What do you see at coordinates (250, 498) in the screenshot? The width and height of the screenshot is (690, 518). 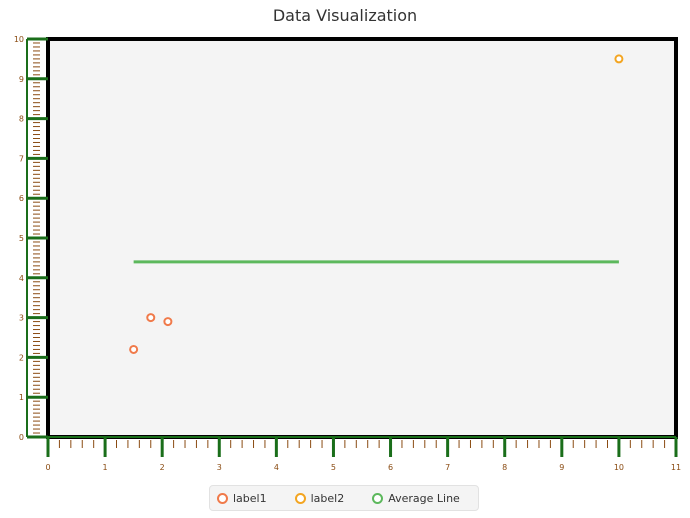 I see `legend-label: label1` at bounding box center [250, 498].